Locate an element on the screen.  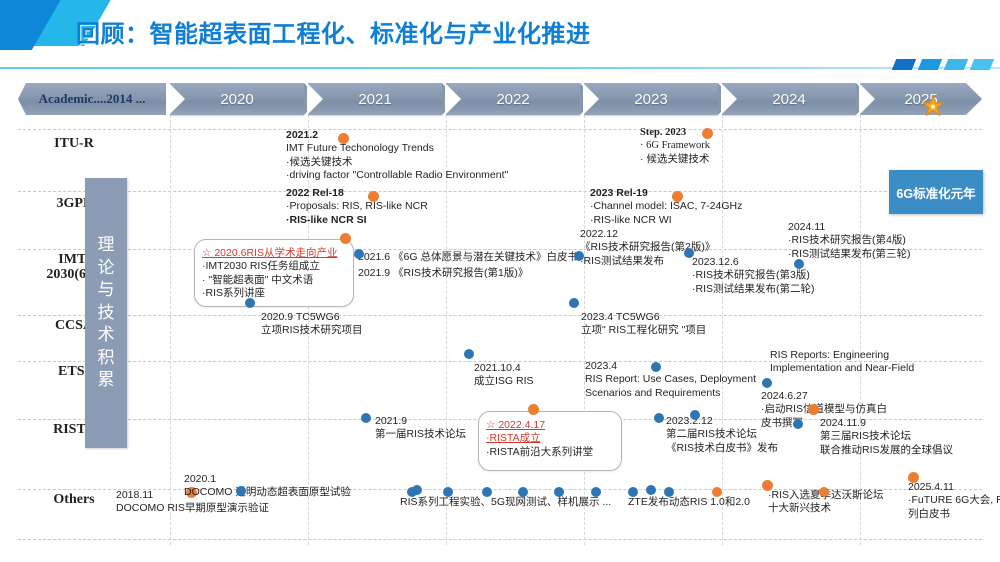
milestone-line-0: 2020.1 is located at coordinates (200, 479).